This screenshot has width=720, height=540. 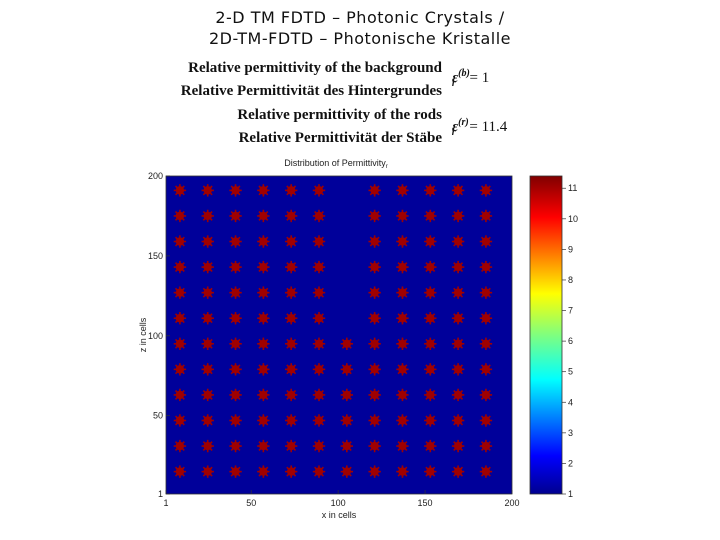 I want to click on legend-bg-de: Relative Permittivität des Hintergrundes, so click(x=311, y=91).